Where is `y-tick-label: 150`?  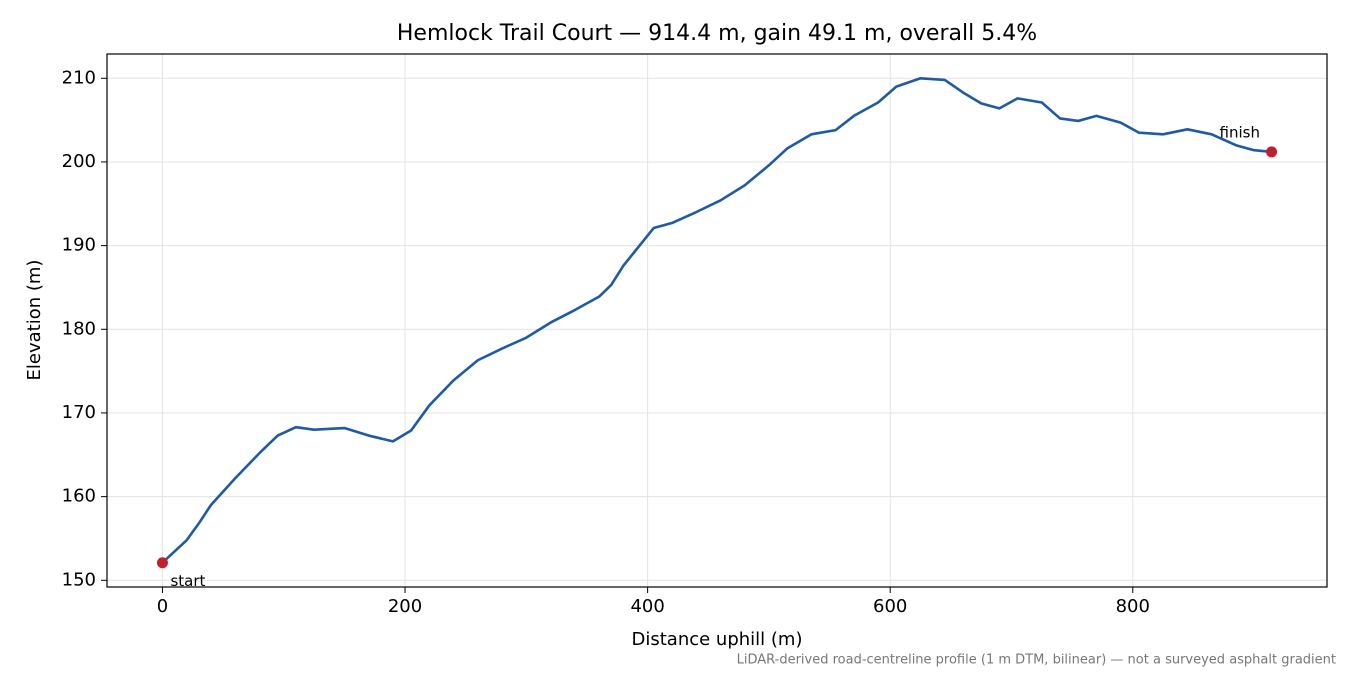
y-tick-label: 150 is located at coordinates (79, 579).